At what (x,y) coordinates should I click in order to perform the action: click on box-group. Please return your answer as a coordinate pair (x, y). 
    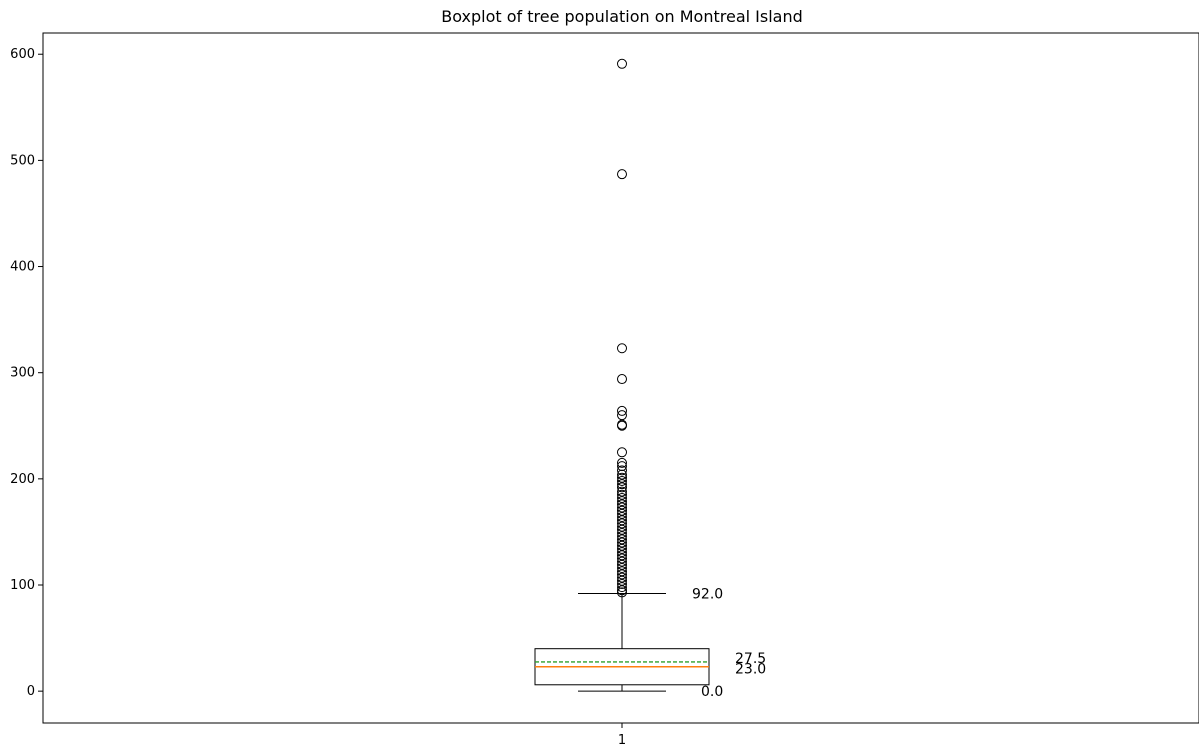
    Looking at the image, I should click on (622, 642).